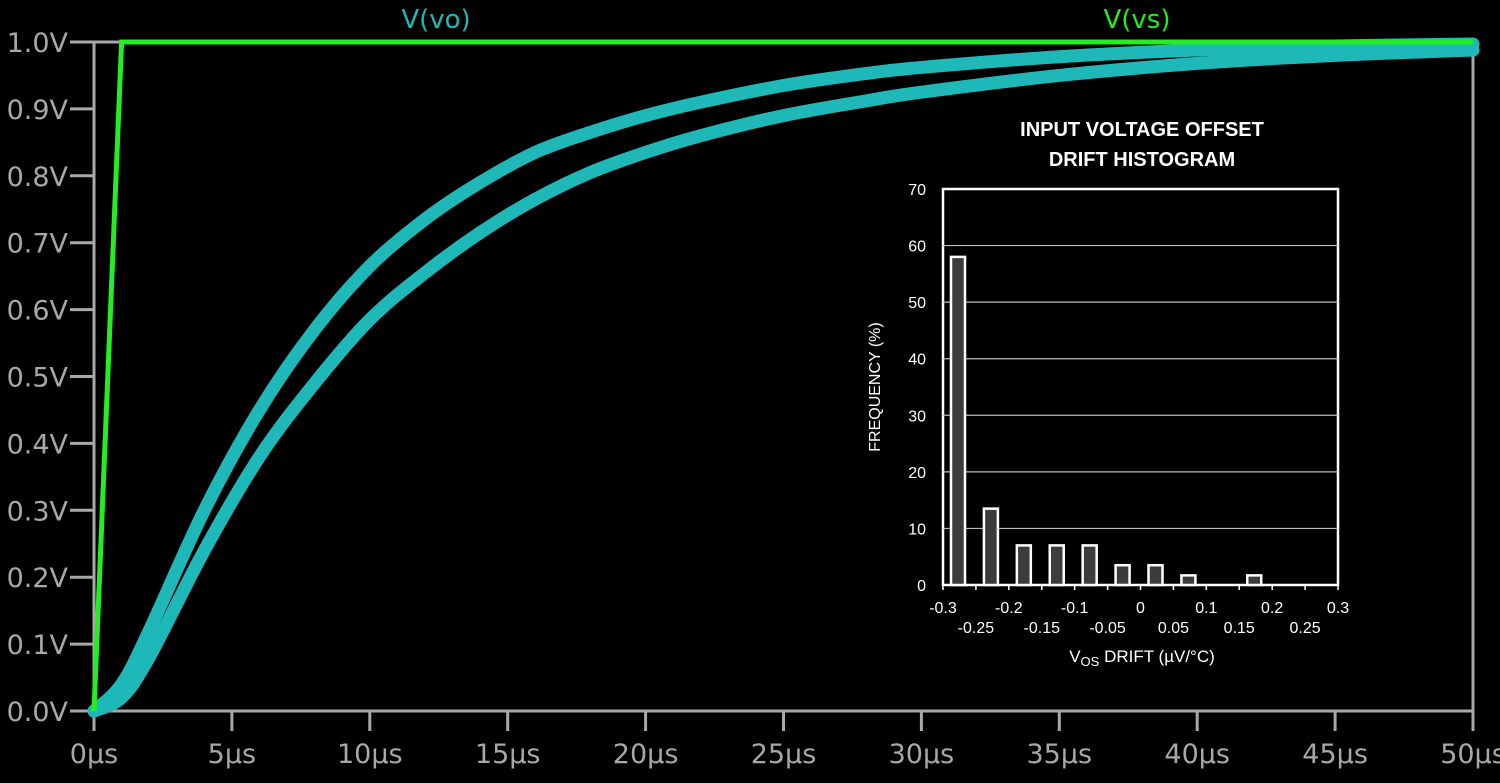 The width and height of the screenshot is (1500, 783). Describe the element at coordinates (1142, 130) in the screenshot. I see `histogram-title-line1: INPUT VOLTAGE OFFSET` at that location.